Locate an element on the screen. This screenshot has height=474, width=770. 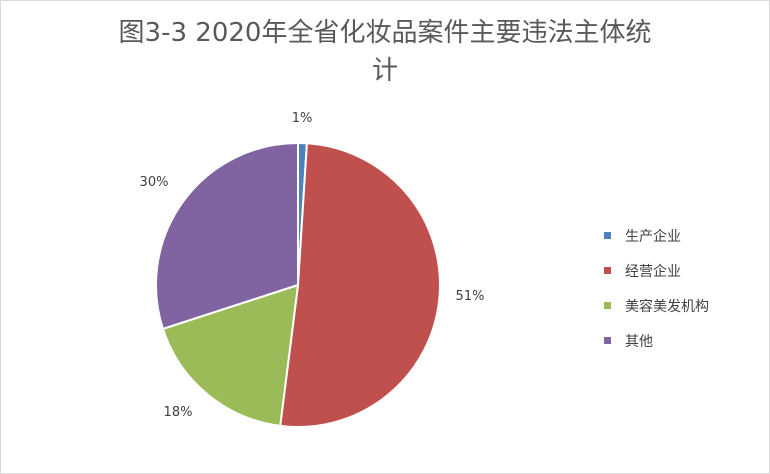
legend-label: 其他 is located at coordinates (639, 341).